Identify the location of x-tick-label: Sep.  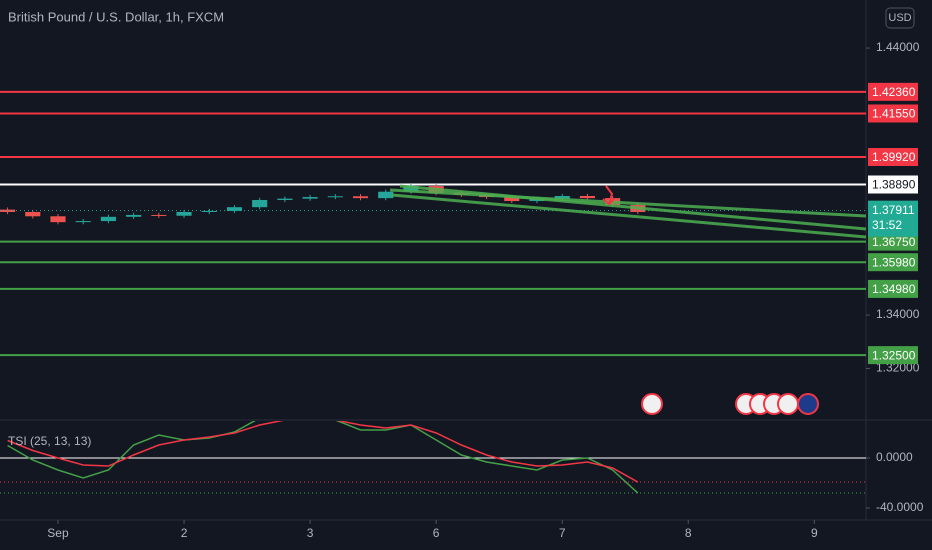
(58, 533).